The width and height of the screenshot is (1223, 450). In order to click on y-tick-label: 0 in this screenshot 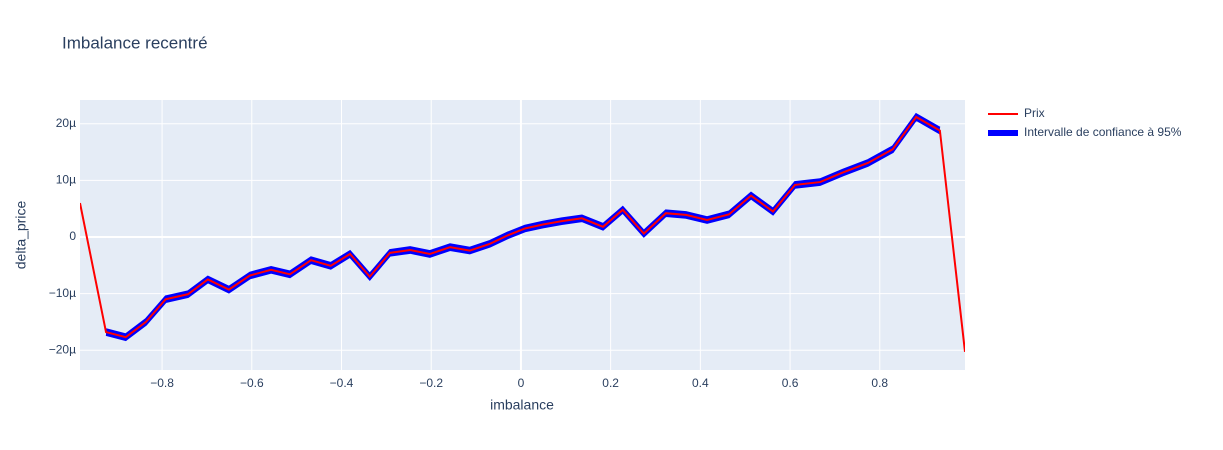, I will do `click(72, 236)`.